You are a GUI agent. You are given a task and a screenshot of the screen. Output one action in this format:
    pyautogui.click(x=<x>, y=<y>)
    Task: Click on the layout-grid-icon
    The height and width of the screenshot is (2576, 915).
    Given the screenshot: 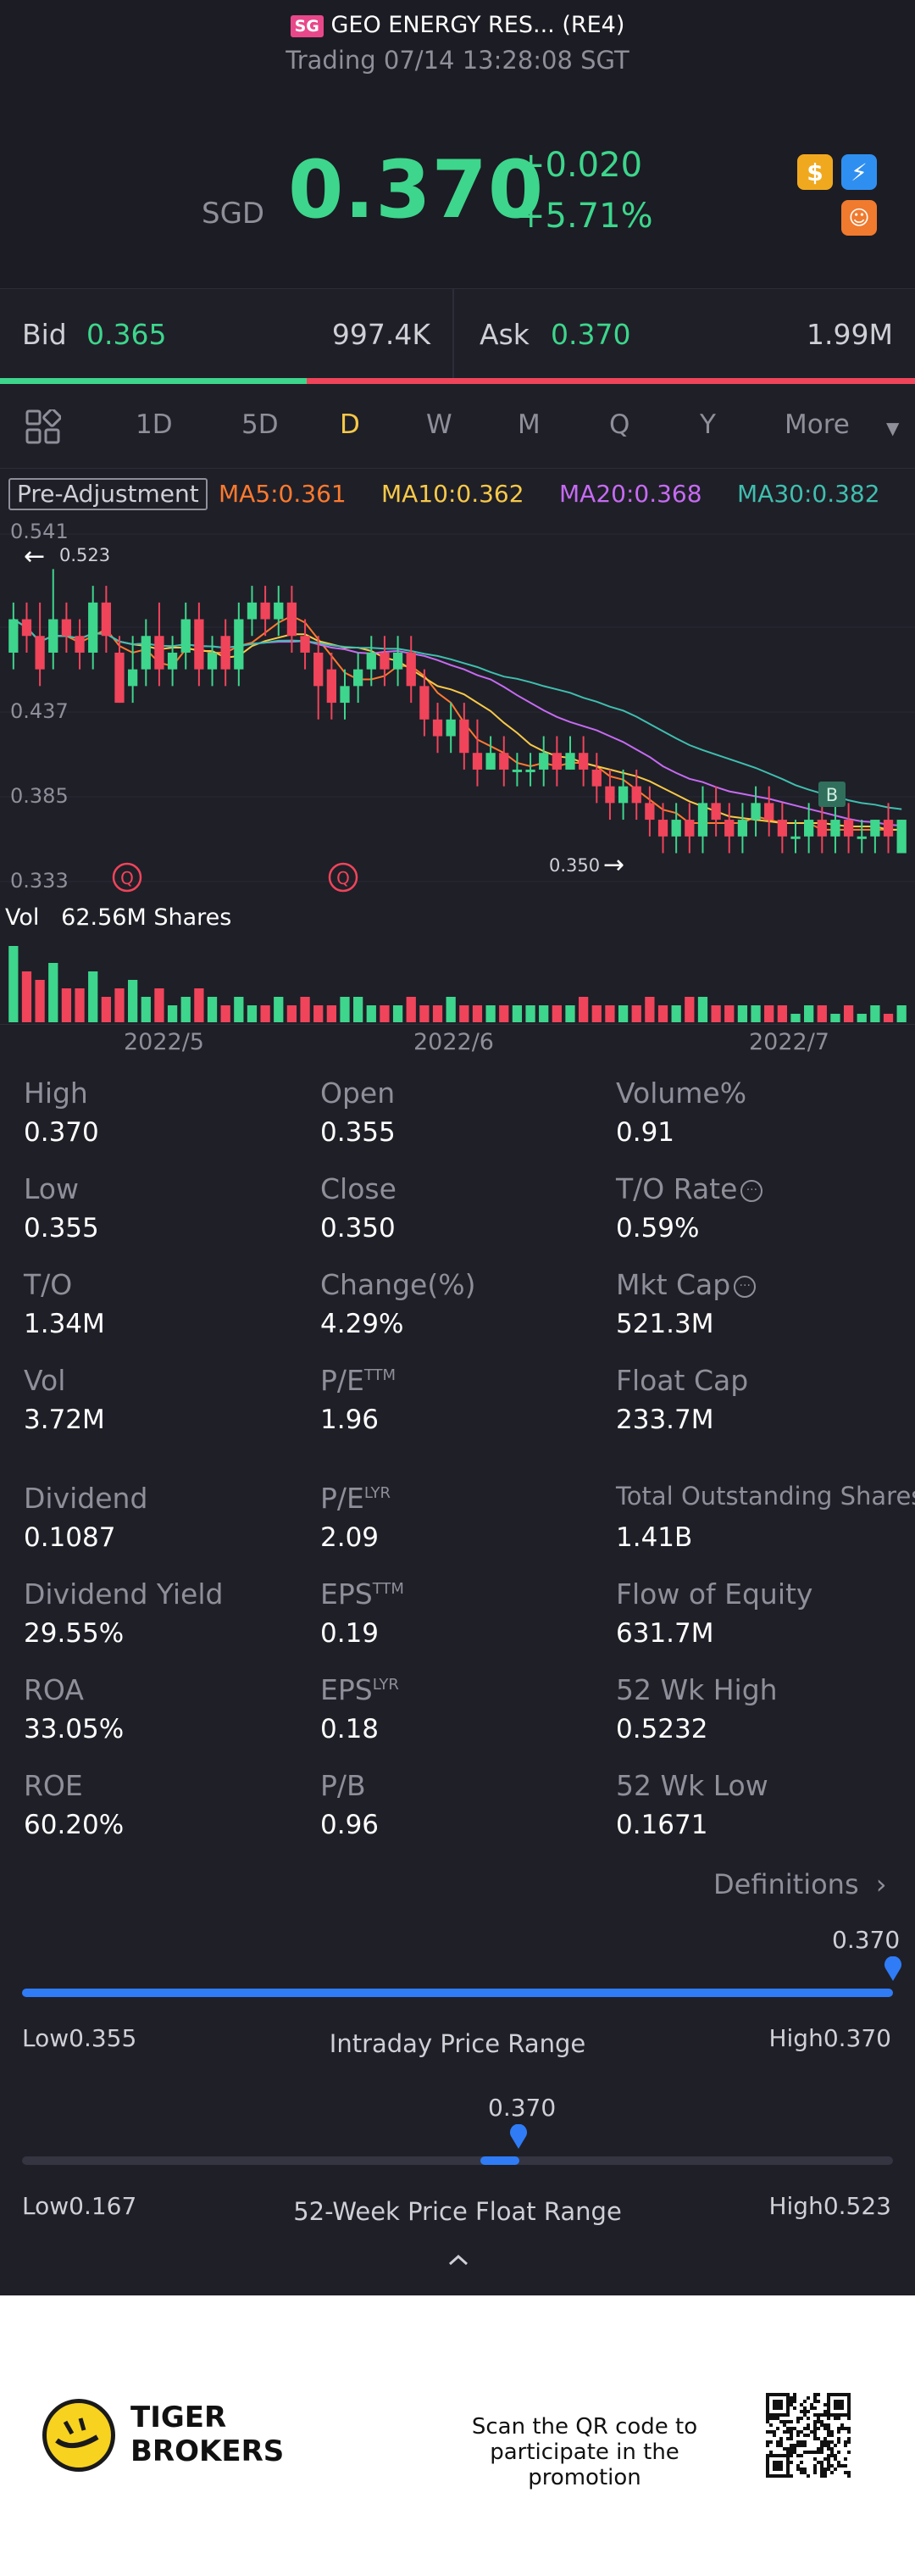 What is the action you would take?
    pyautogui.click(x=43, y=427)
    